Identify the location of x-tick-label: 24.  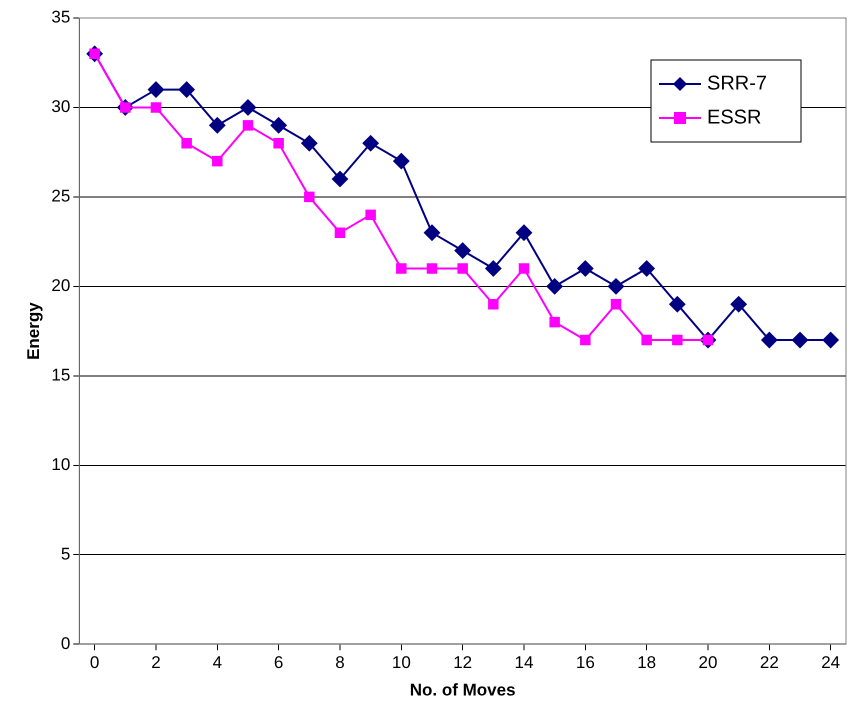
(830, 662).